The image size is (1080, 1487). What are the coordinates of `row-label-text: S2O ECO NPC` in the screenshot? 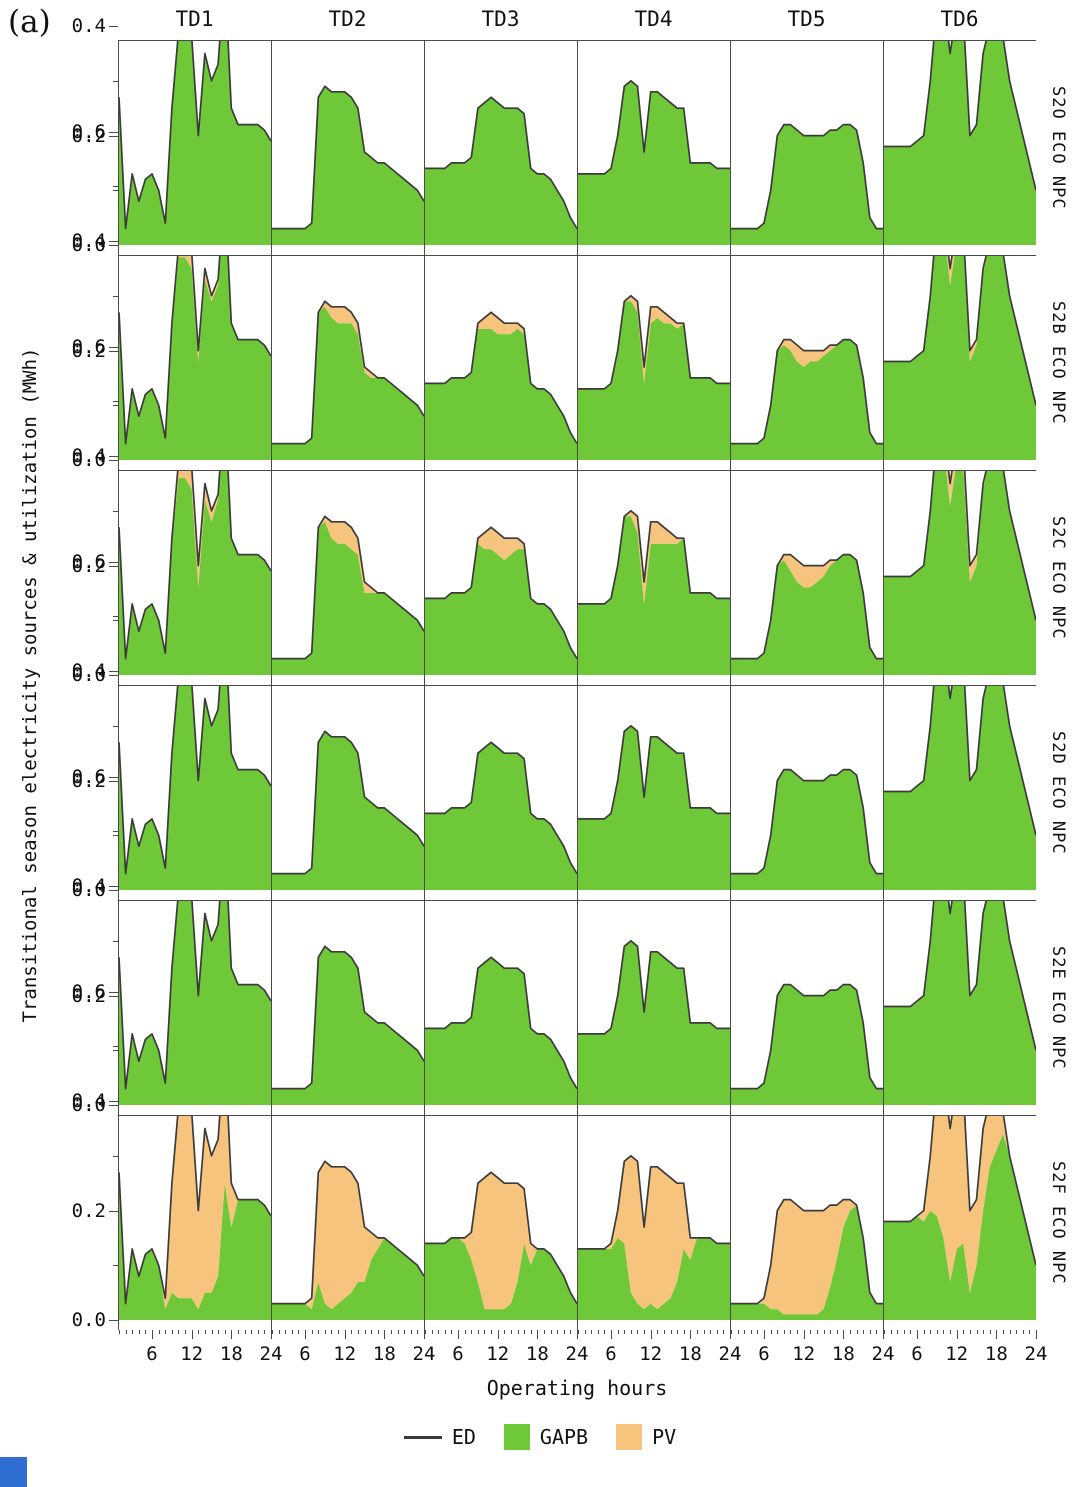 It's located at (1058, 147).